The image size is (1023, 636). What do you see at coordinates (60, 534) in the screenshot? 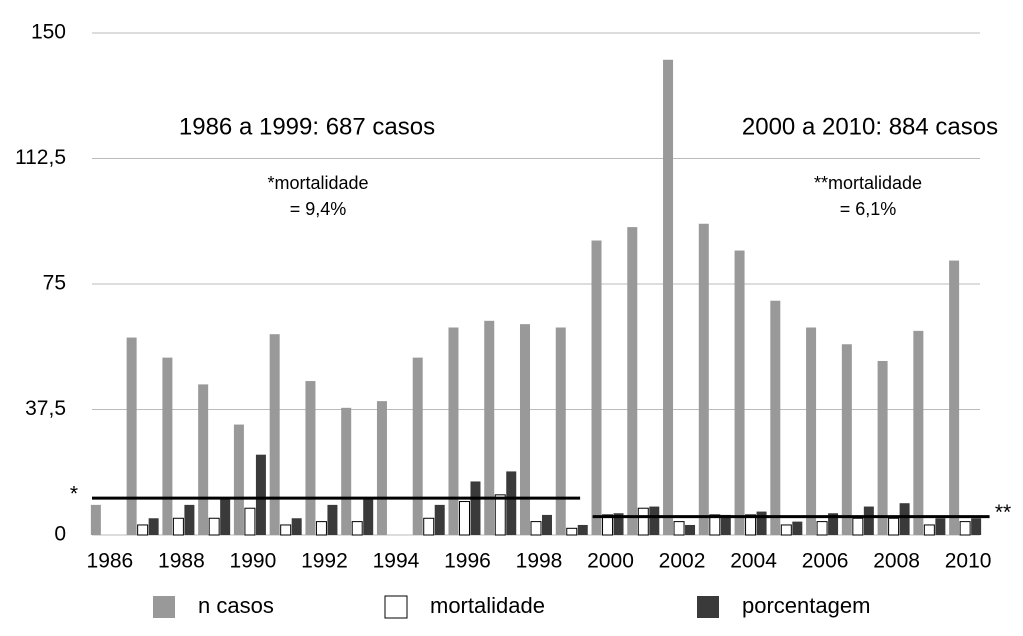
I see `y-tick-label: 0` at bounding box center [60, 534].